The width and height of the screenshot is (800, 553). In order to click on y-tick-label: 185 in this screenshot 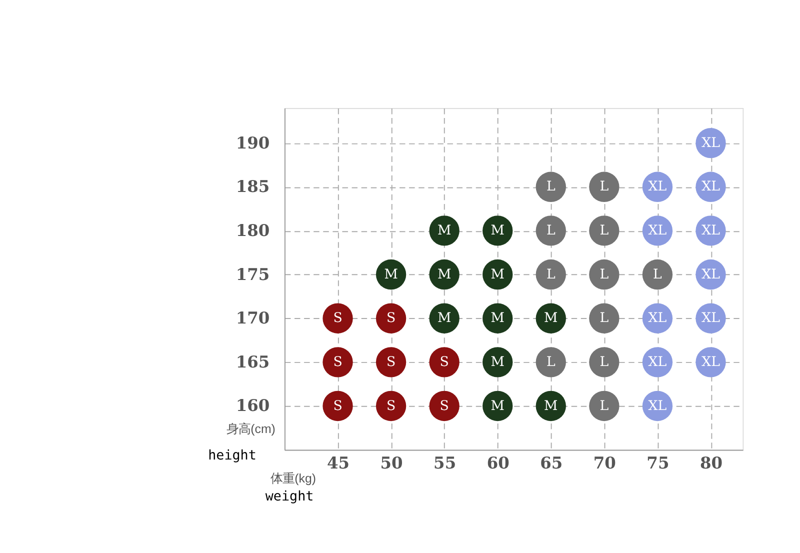, I will do `click(253, 186)`.